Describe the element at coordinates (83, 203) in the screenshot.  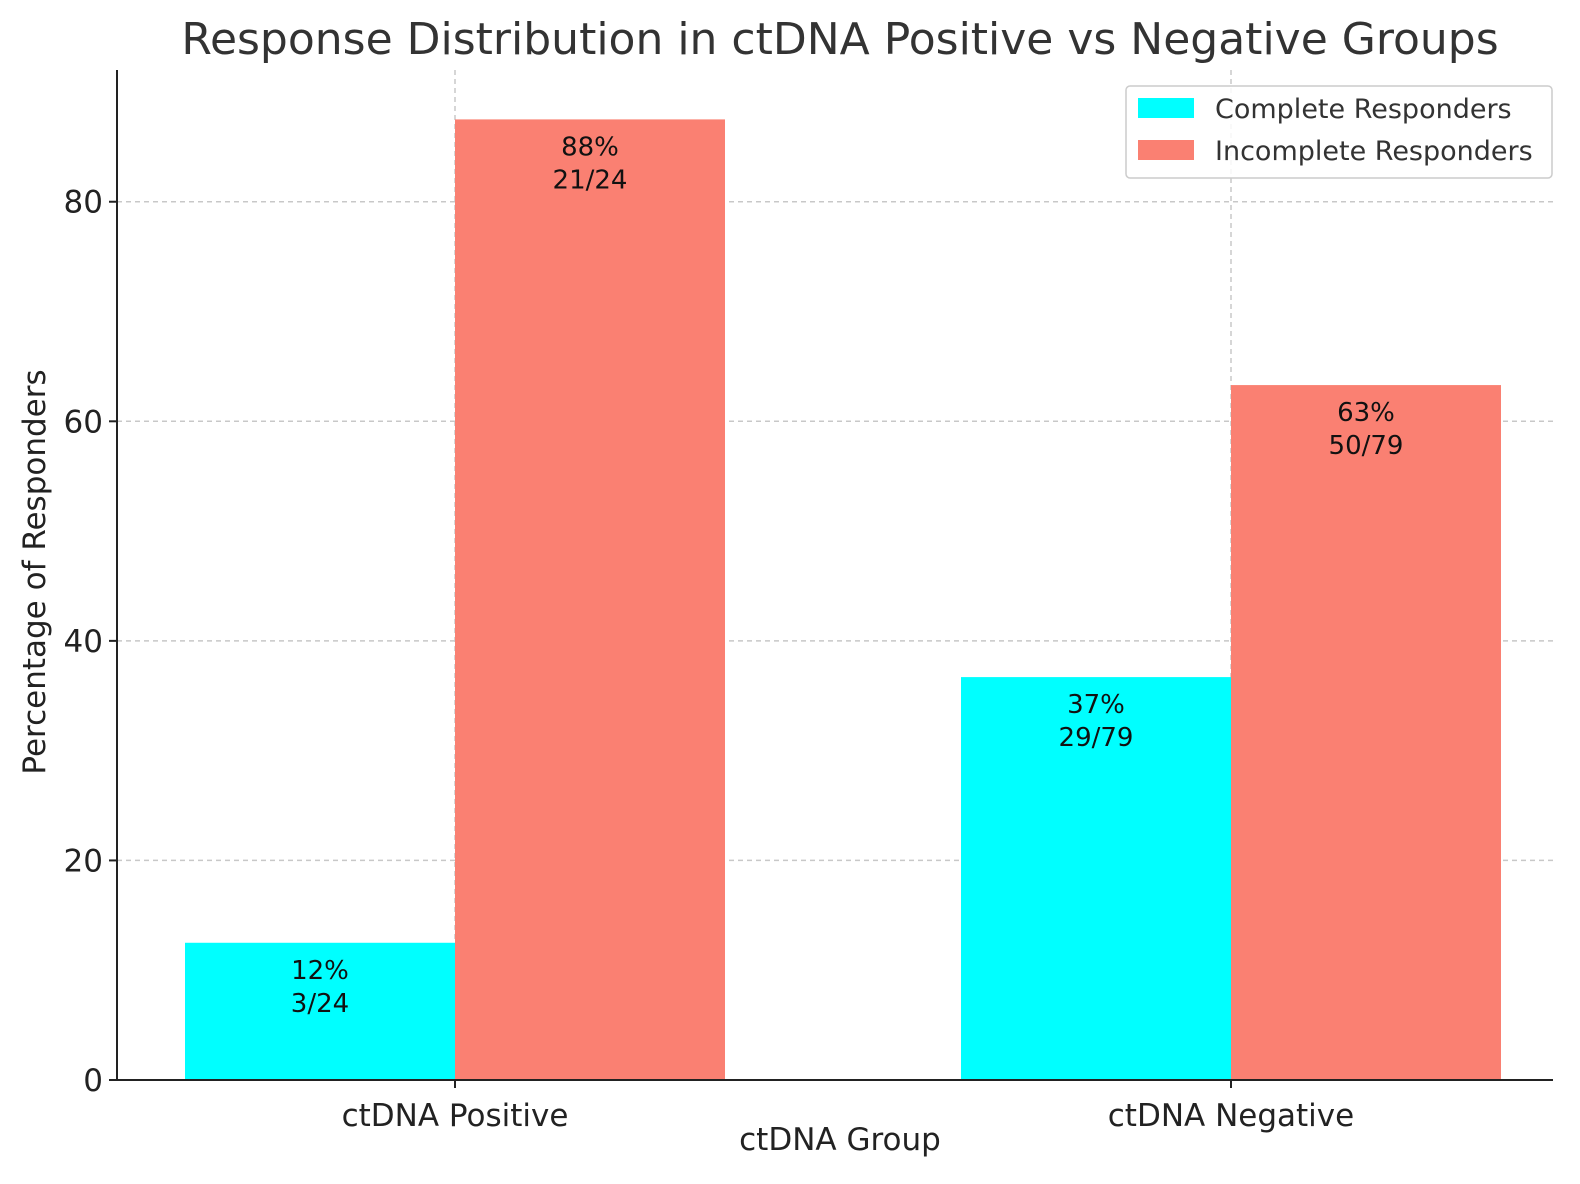
I see `y-tick-label: 80` at that location.